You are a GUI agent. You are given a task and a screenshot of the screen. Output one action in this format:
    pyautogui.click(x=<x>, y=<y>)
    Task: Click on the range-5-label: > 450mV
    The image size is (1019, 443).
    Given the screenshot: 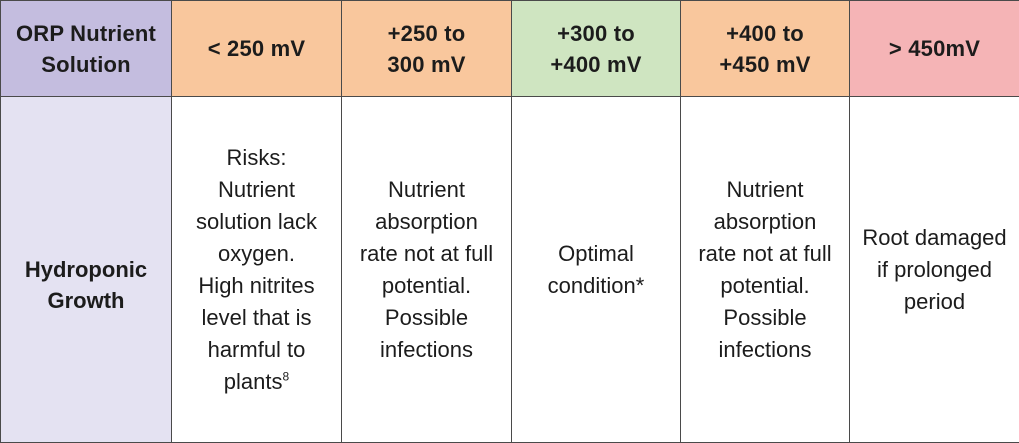 What is the action you would take?
    pyautogui.click(x=934, y=48)
    